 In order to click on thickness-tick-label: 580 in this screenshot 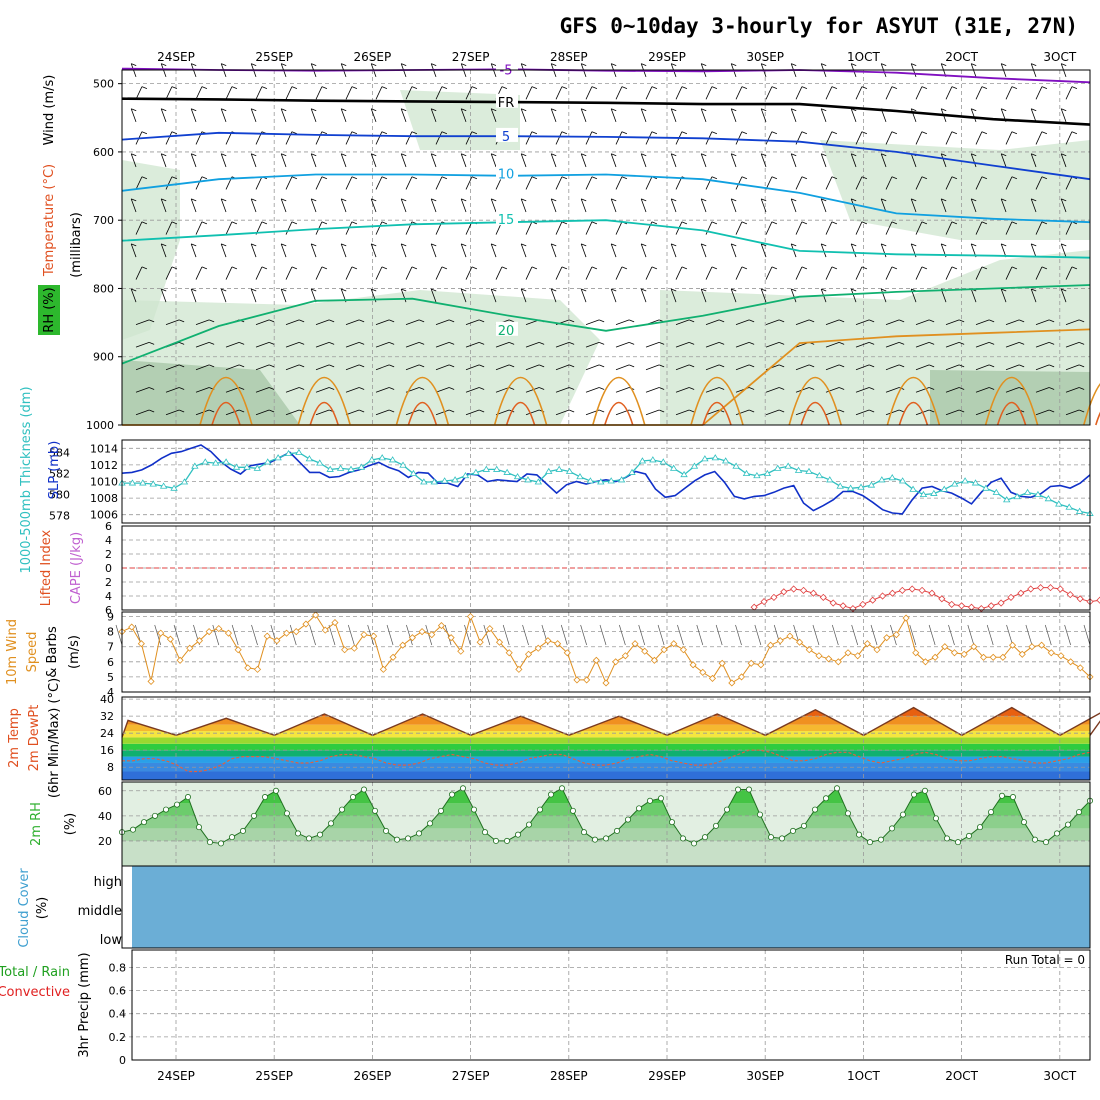, I will do `click(59, 495)`.